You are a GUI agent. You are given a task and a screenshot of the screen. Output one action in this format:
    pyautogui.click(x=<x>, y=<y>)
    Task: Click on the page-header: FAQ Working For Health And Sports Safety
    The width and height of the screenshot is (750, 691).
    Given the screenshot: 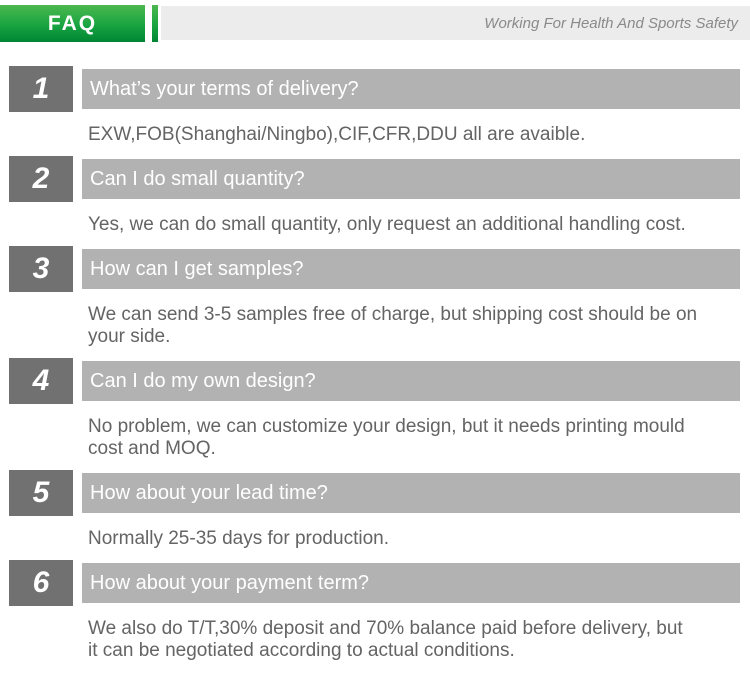 What is the action you would take?
    pyautogui.click(x=375, y=23)
    